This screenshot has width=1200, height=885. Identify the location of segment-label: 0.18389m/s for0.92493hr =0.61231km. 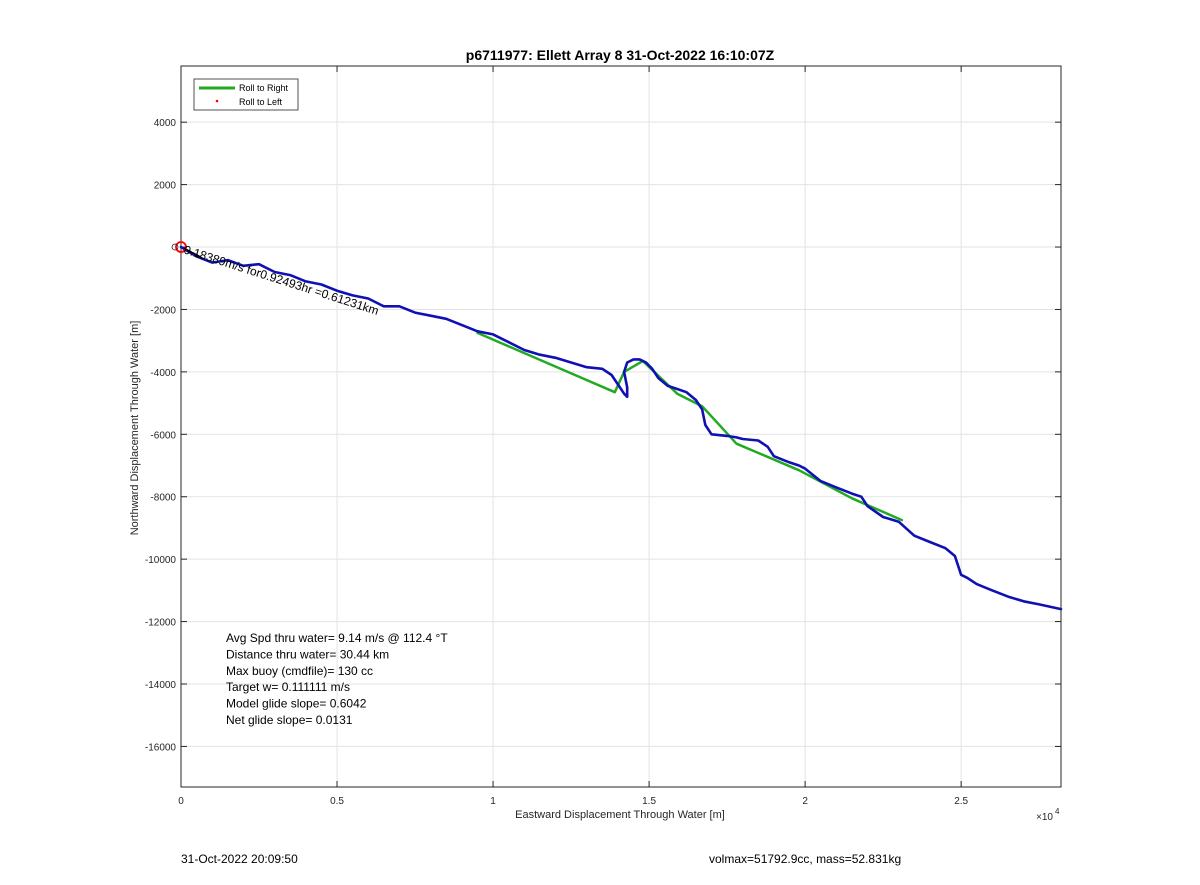
(281, 280).